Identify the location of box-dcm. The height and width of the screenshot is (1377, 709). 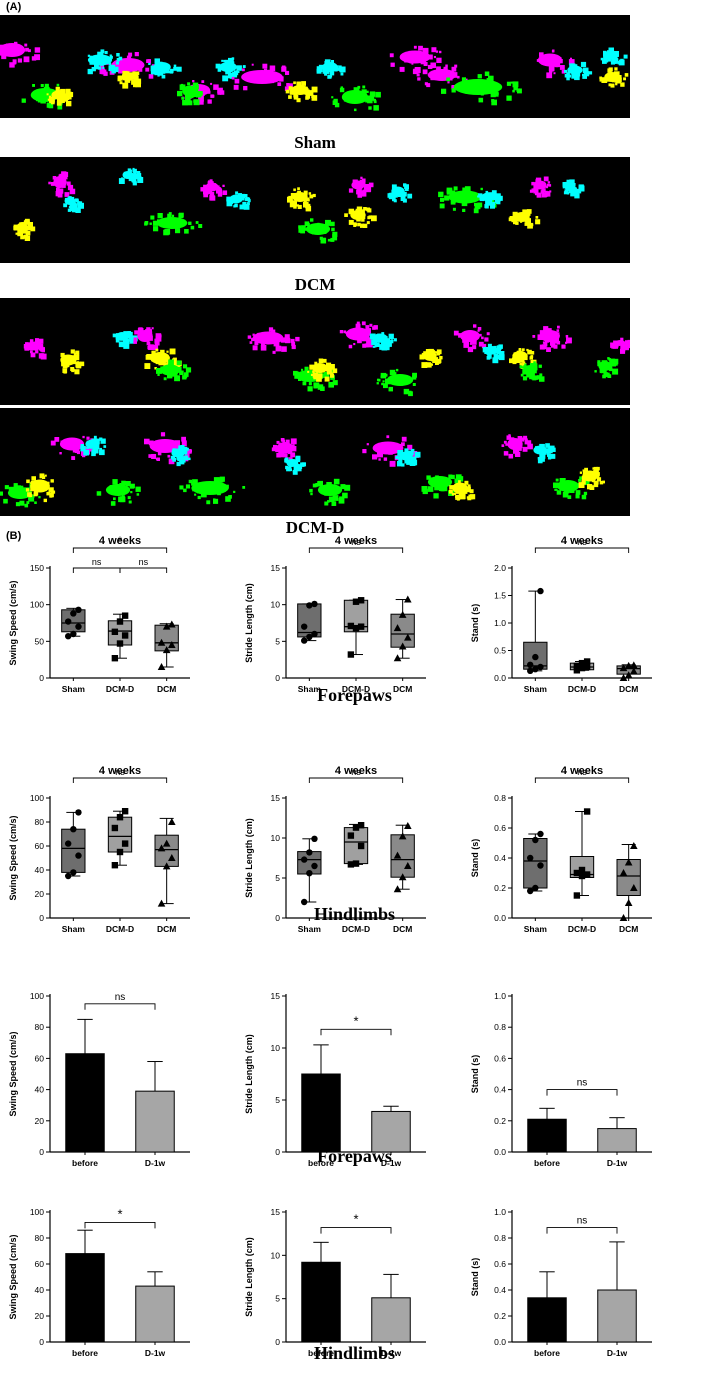
(166, 862).